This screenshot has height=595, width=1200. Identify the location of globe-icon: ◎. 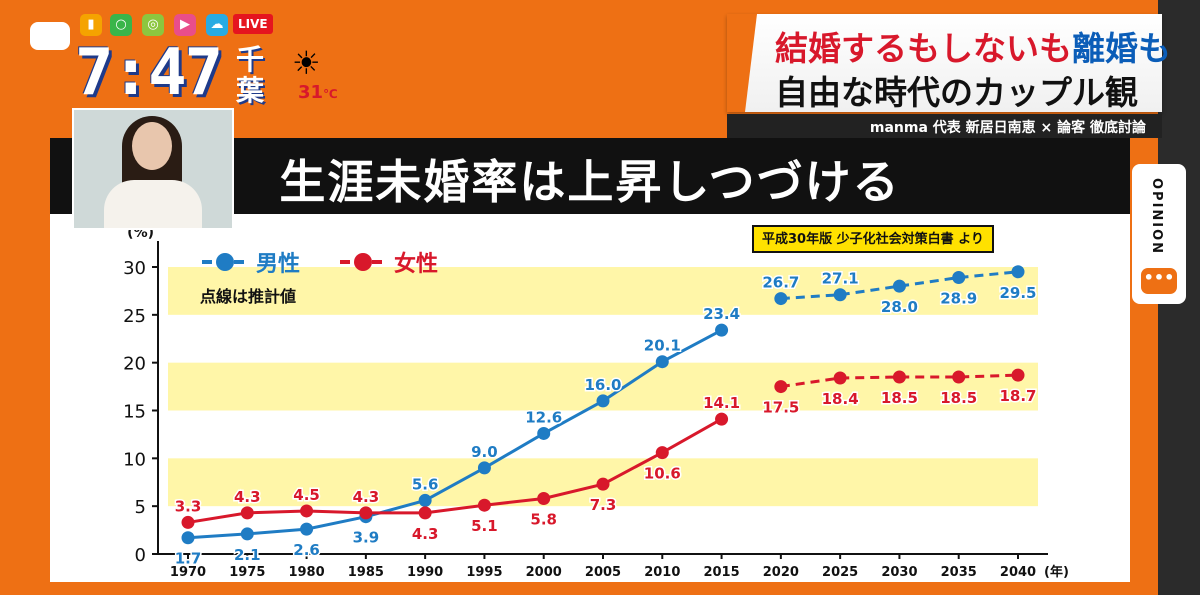
(153, 25).